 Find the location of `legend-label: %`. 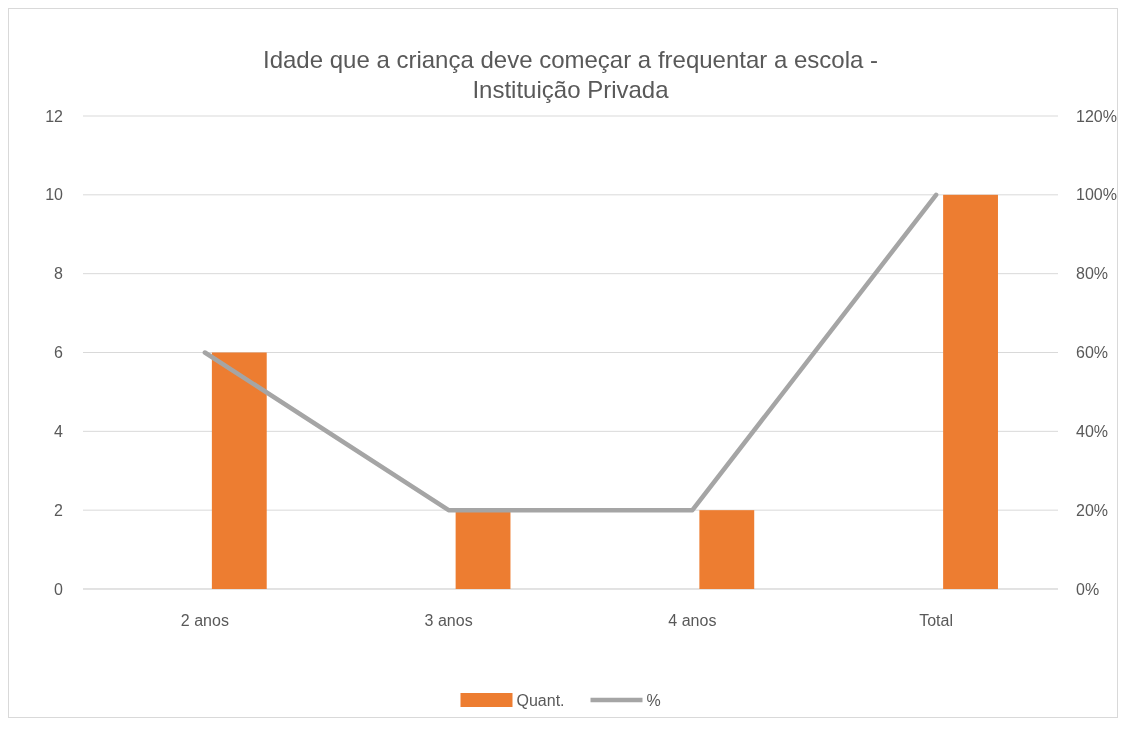

legend-label: % is located at coordinates (653, 700).